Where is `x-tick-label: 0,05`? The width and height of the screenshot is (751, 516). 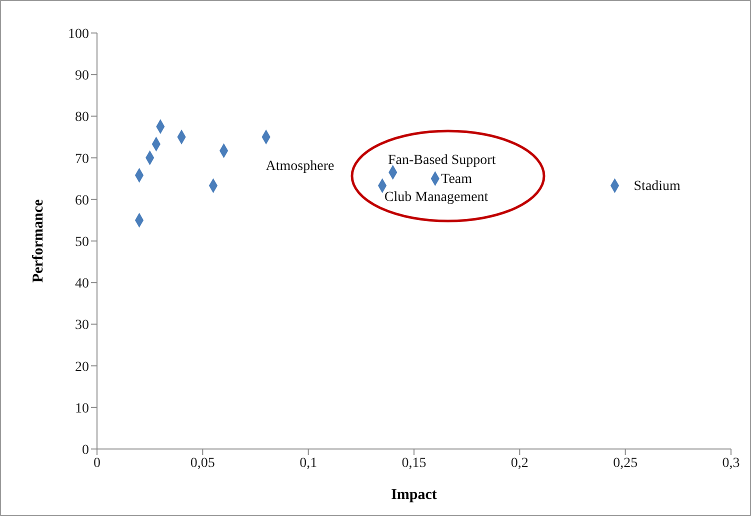 x-tick-label: 0,05 is located at coordinates (202, 463).